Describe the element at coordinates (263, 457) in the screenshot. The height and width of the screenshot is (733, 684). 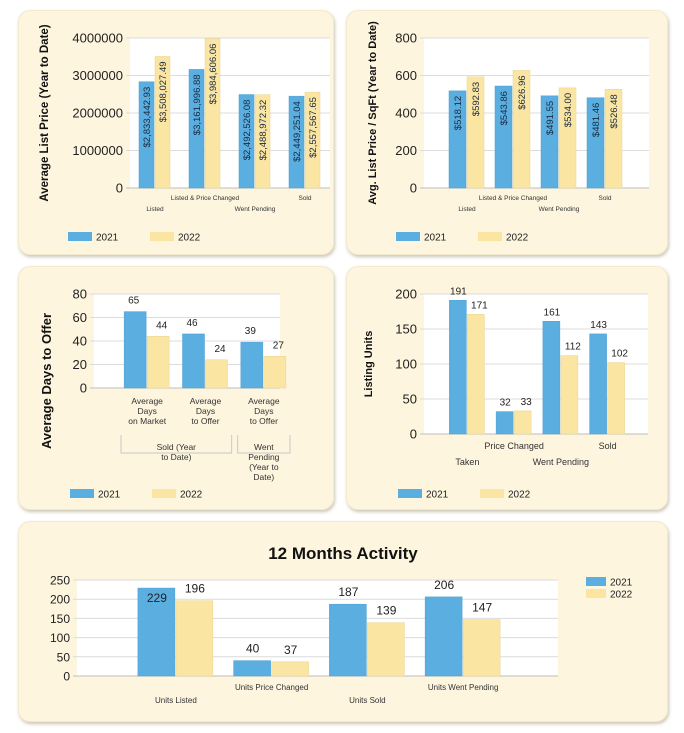
I see `x-group-label: Pending` at that location.